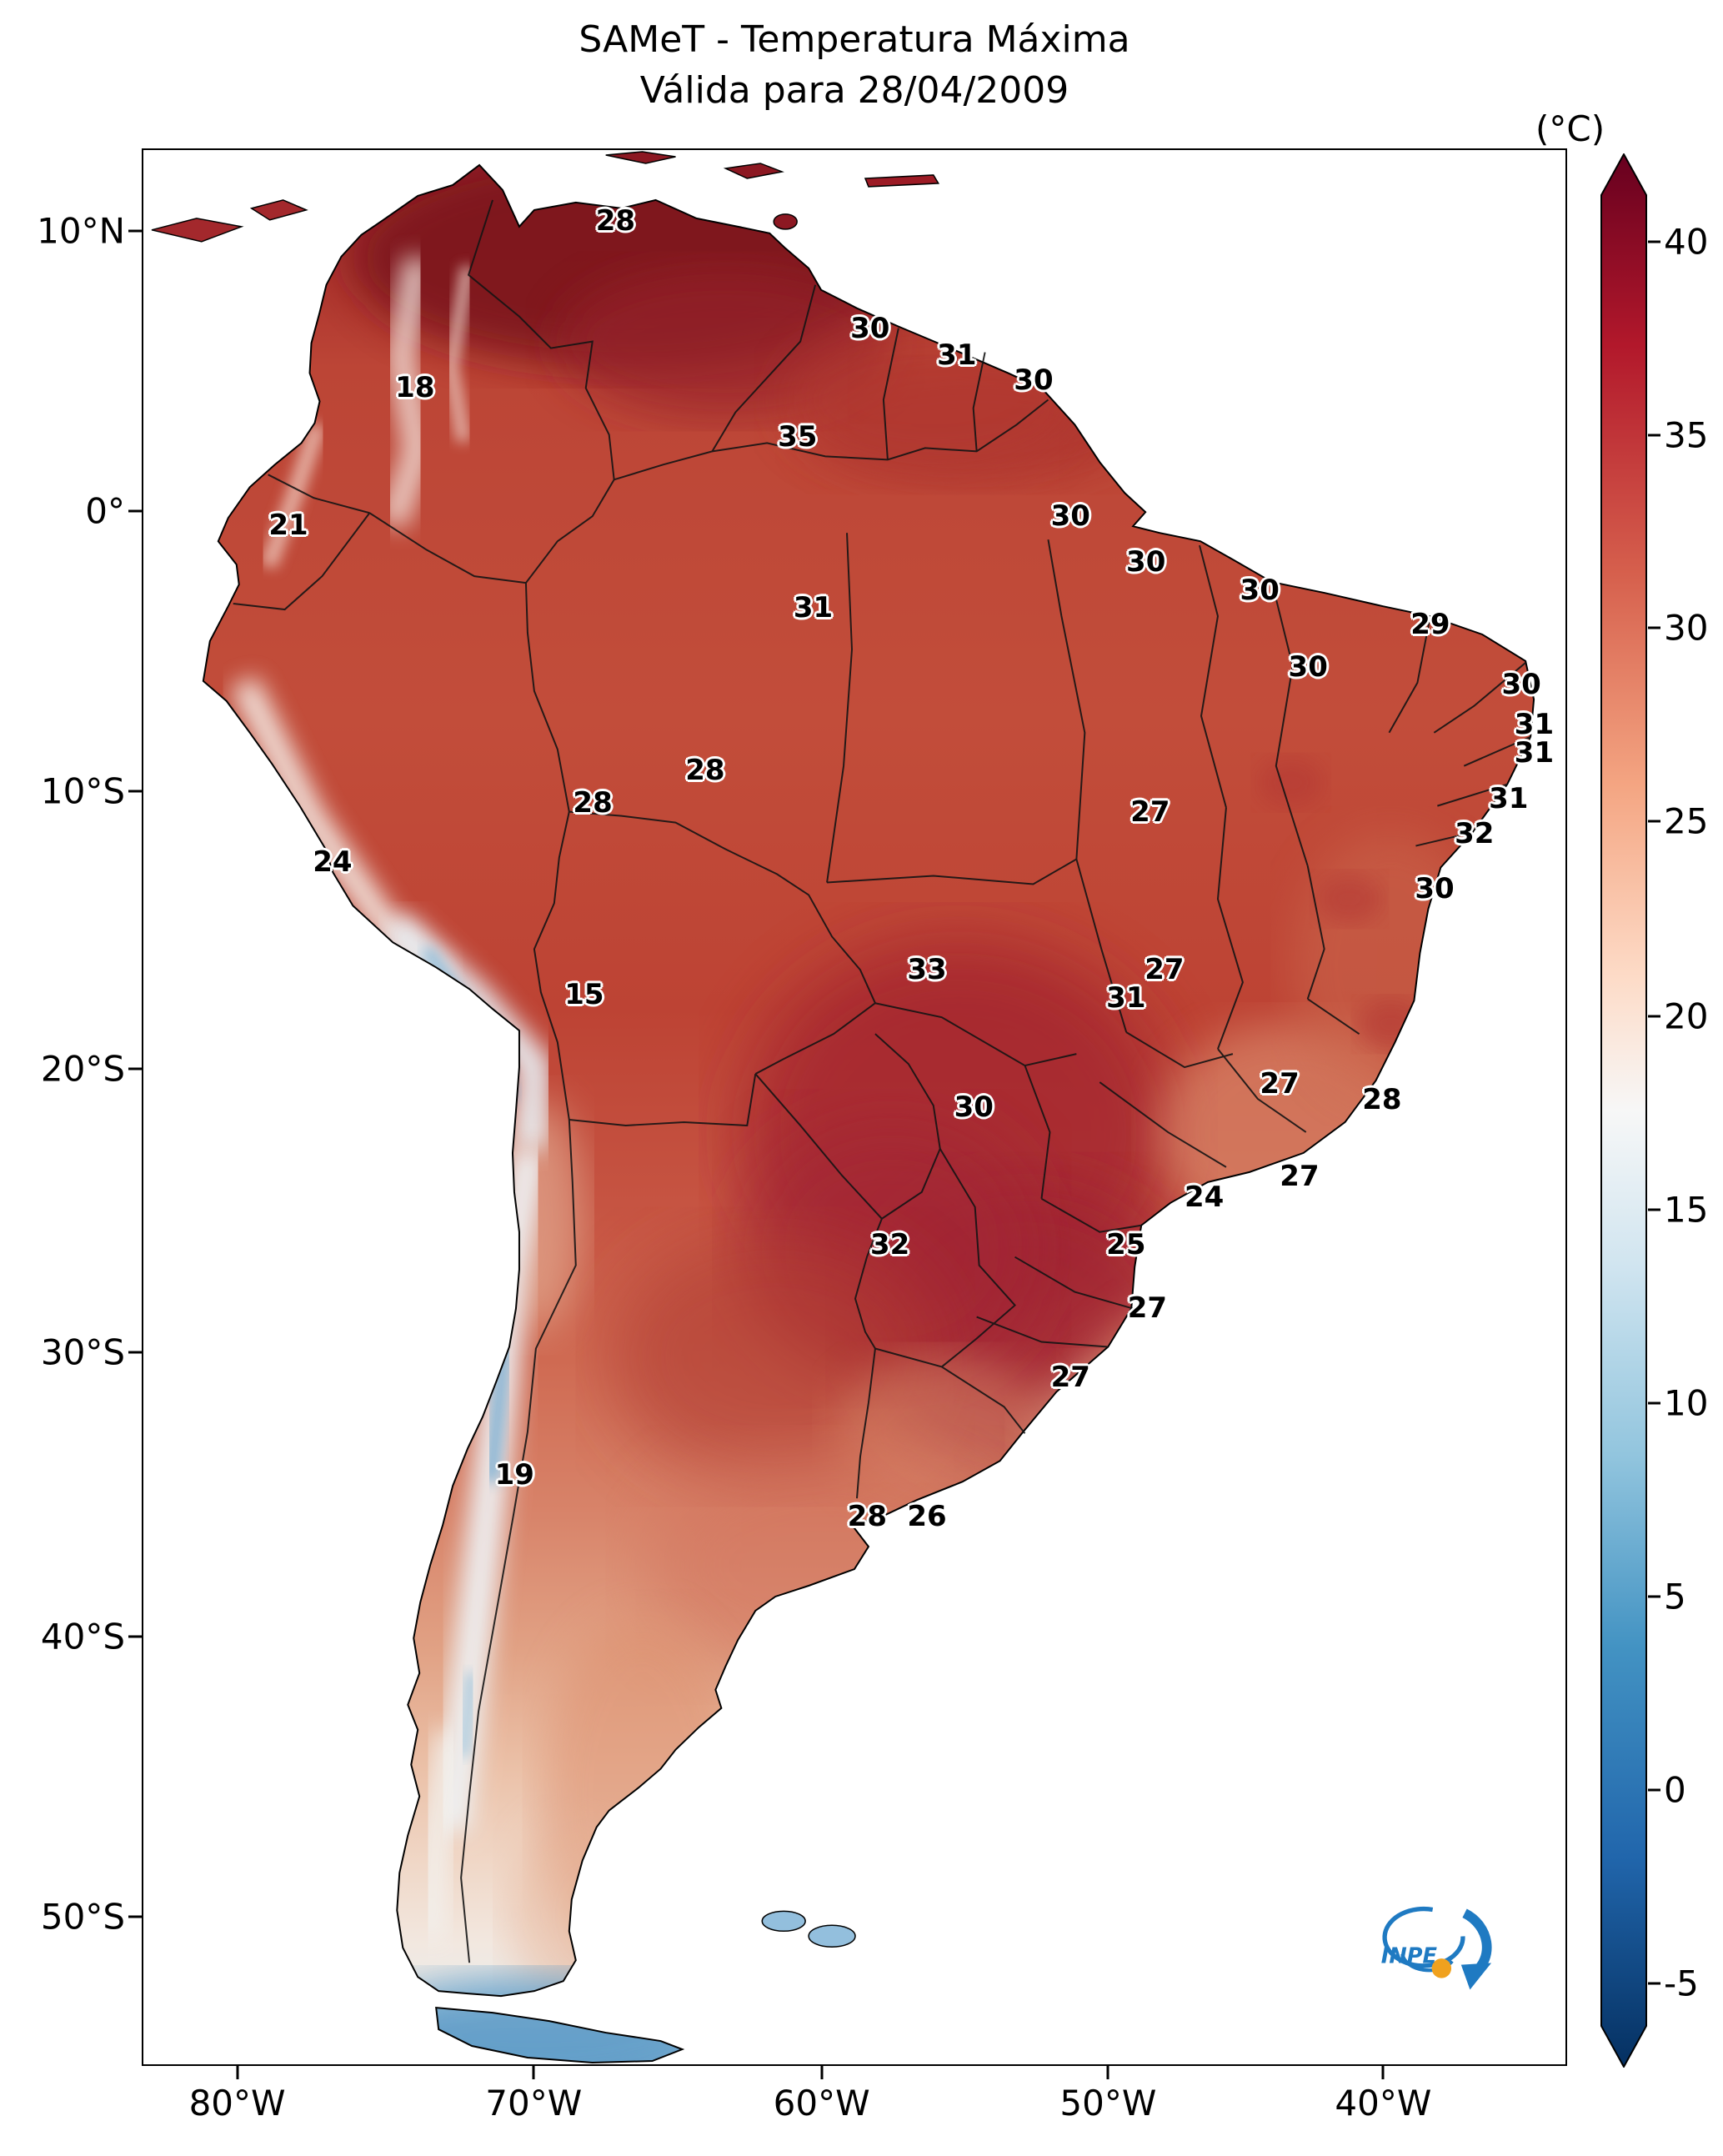  Describe the element at coordinates (83, 790) in the screenshot. I see `y-tick-label: 10°S` at that location.